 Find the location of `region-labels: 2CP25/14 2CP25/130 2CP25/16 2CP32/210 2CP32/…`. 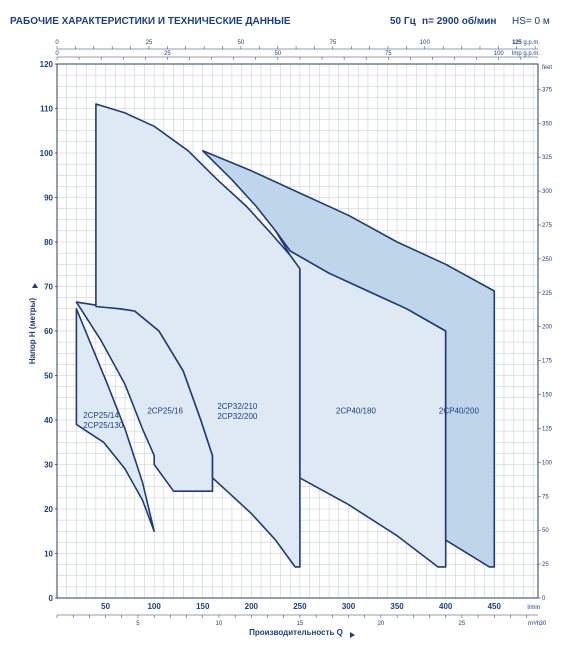

region-labels: 2CP25/14 2CP25/130 2CP25/16 2CP32/210 2CP32/… is located at coordinates (281, 416).